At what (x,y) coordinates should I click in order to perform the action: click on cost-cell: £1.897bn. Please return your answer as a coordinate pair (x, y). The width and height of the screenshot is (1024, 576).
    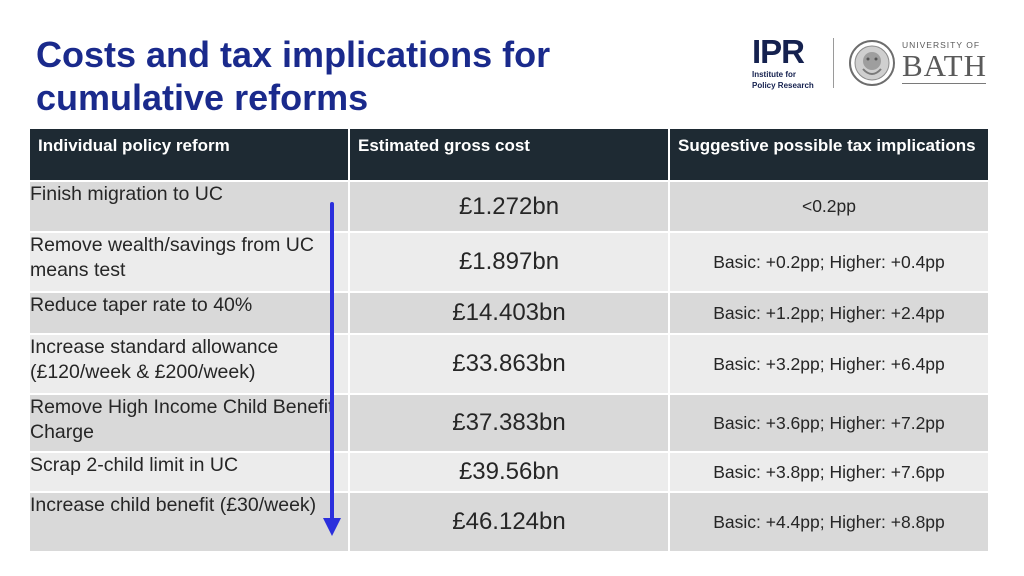
    Looking at the image, I should click on (509, 262).